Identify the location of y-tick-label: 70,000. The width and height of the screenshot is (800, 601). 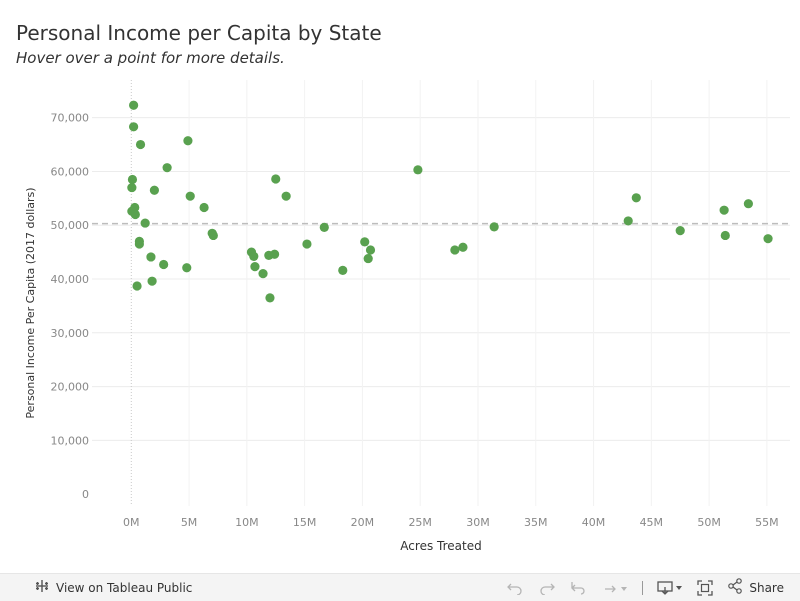
(70, 118).